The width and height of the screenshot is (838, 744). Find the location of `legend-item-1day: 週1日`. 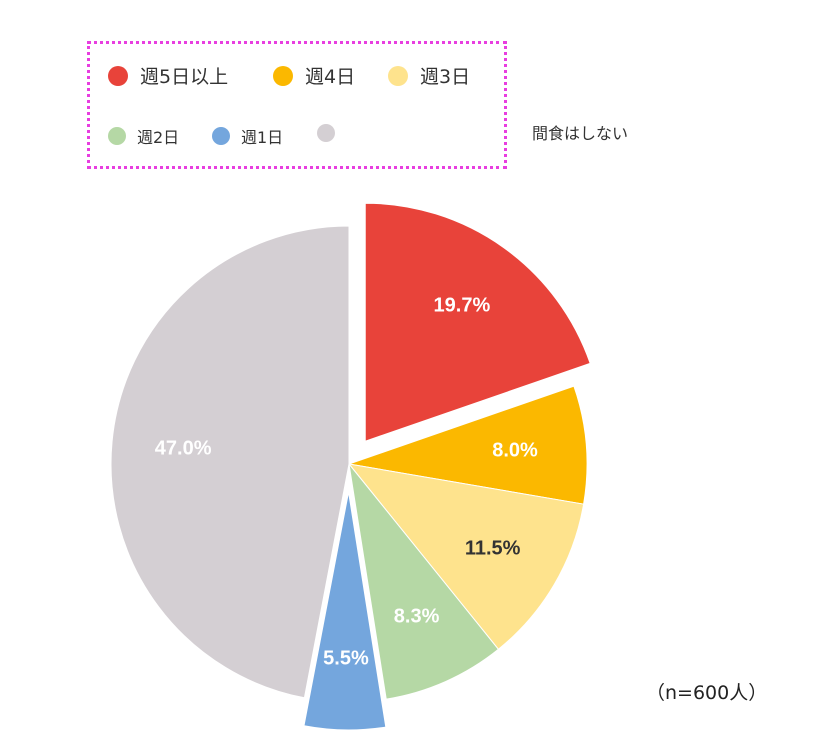

legend-item-1day: 週1日 is located at coordinates (247, 136).